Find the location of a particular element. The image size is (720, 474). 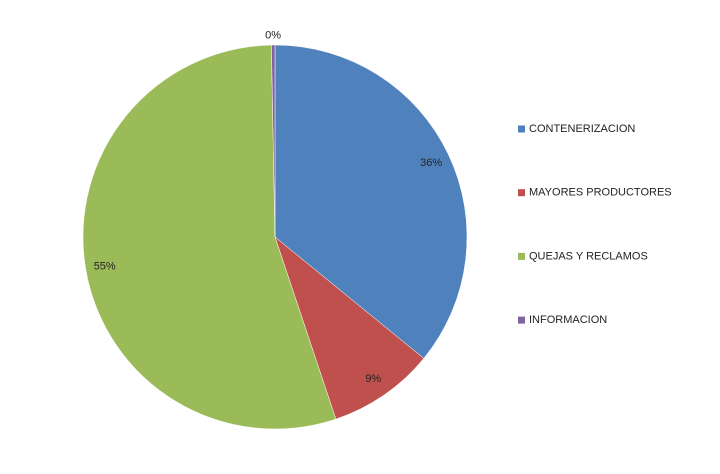

legend-label: CONTENERIZACION is located at coordinates (582, 129).